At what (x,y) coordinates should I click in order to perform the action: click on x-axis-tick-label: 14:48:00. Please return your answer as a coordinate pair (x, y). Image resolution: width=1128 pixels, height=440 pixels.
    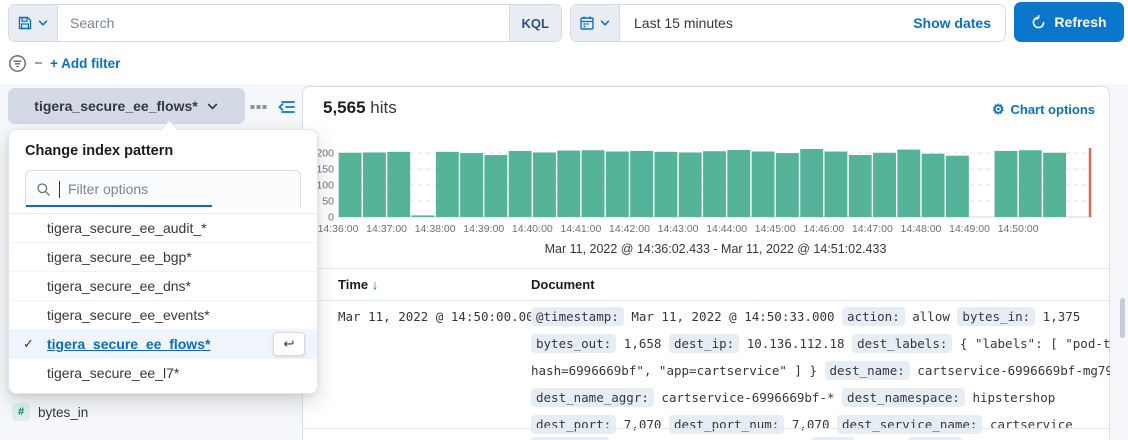
    Looking at the image, I should click on (921, 229).